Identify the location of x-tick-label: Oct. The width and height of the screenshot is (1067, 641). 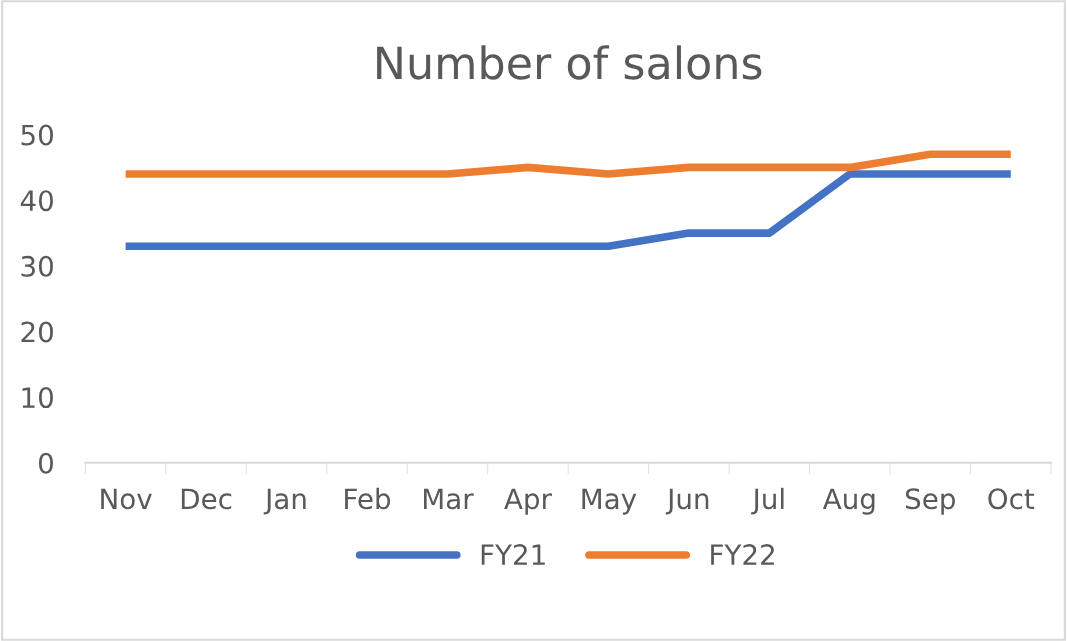
(1011, 499).